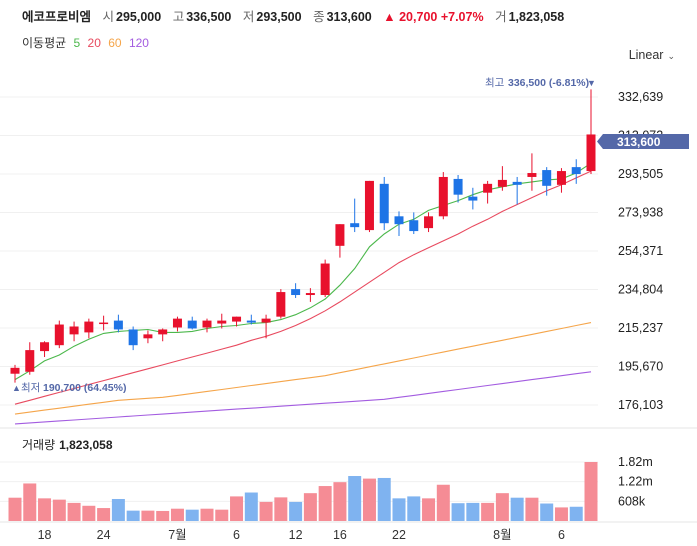  Describe the element at coordinates (640, 213) in the screenshot. I see `price-axis-tick: 273,938` at that location.